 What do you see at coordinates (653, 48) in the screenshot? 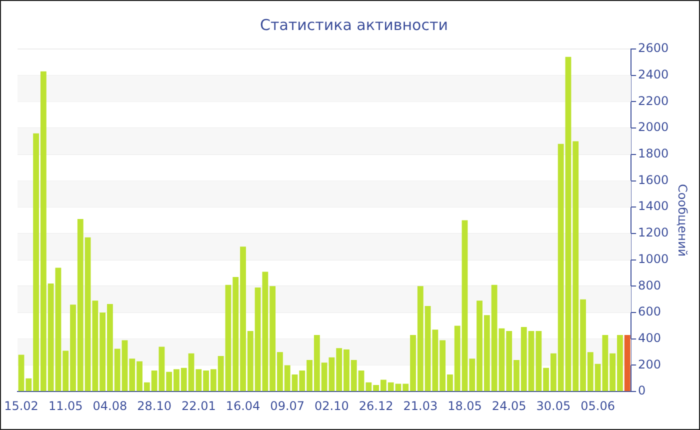
I see `y-tick-label: 2600` at bounding box center [653, 48].